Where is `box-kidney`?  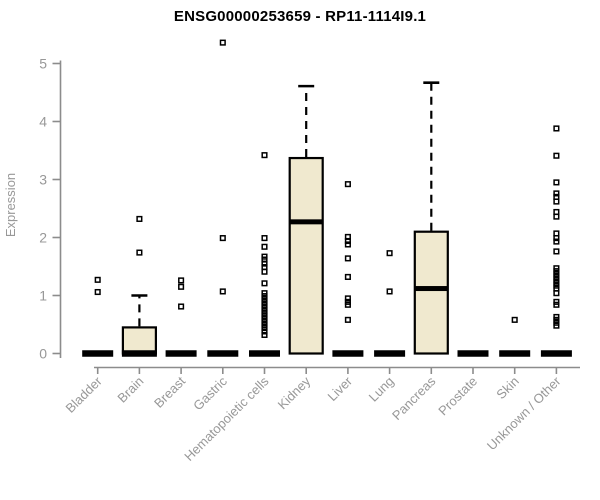
box-kidney is located at coordinates (306, 219).